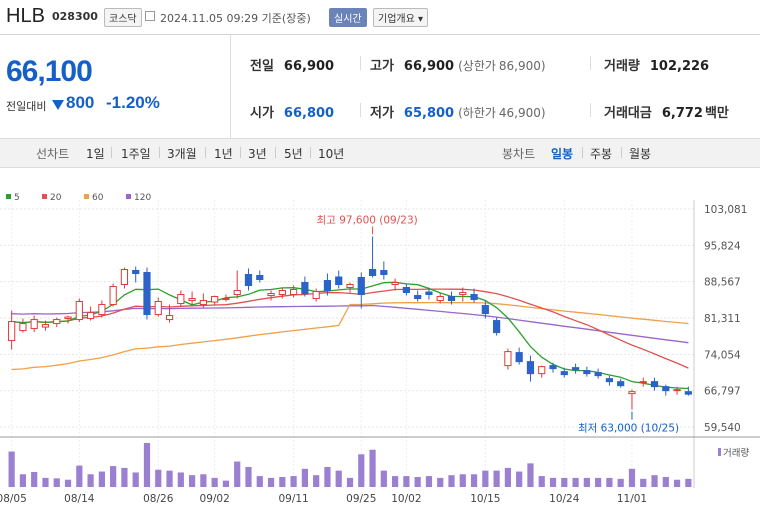 The height and width of the screenshot is (510, 760). Describe the element at coordinates (262, 113) in the screenshot. I see `open-label: 시가` at that location.